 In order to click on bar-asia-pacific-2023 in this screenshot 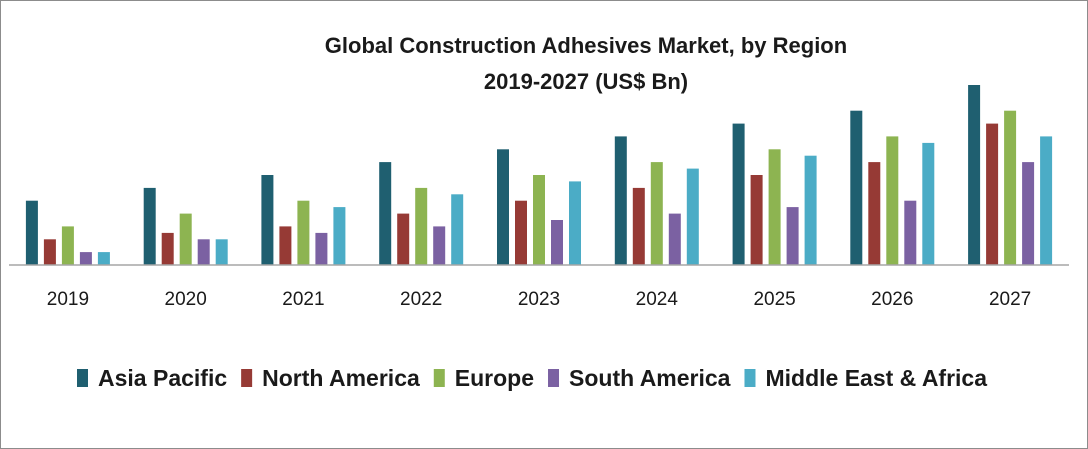, I will do `click(503, 207)`.